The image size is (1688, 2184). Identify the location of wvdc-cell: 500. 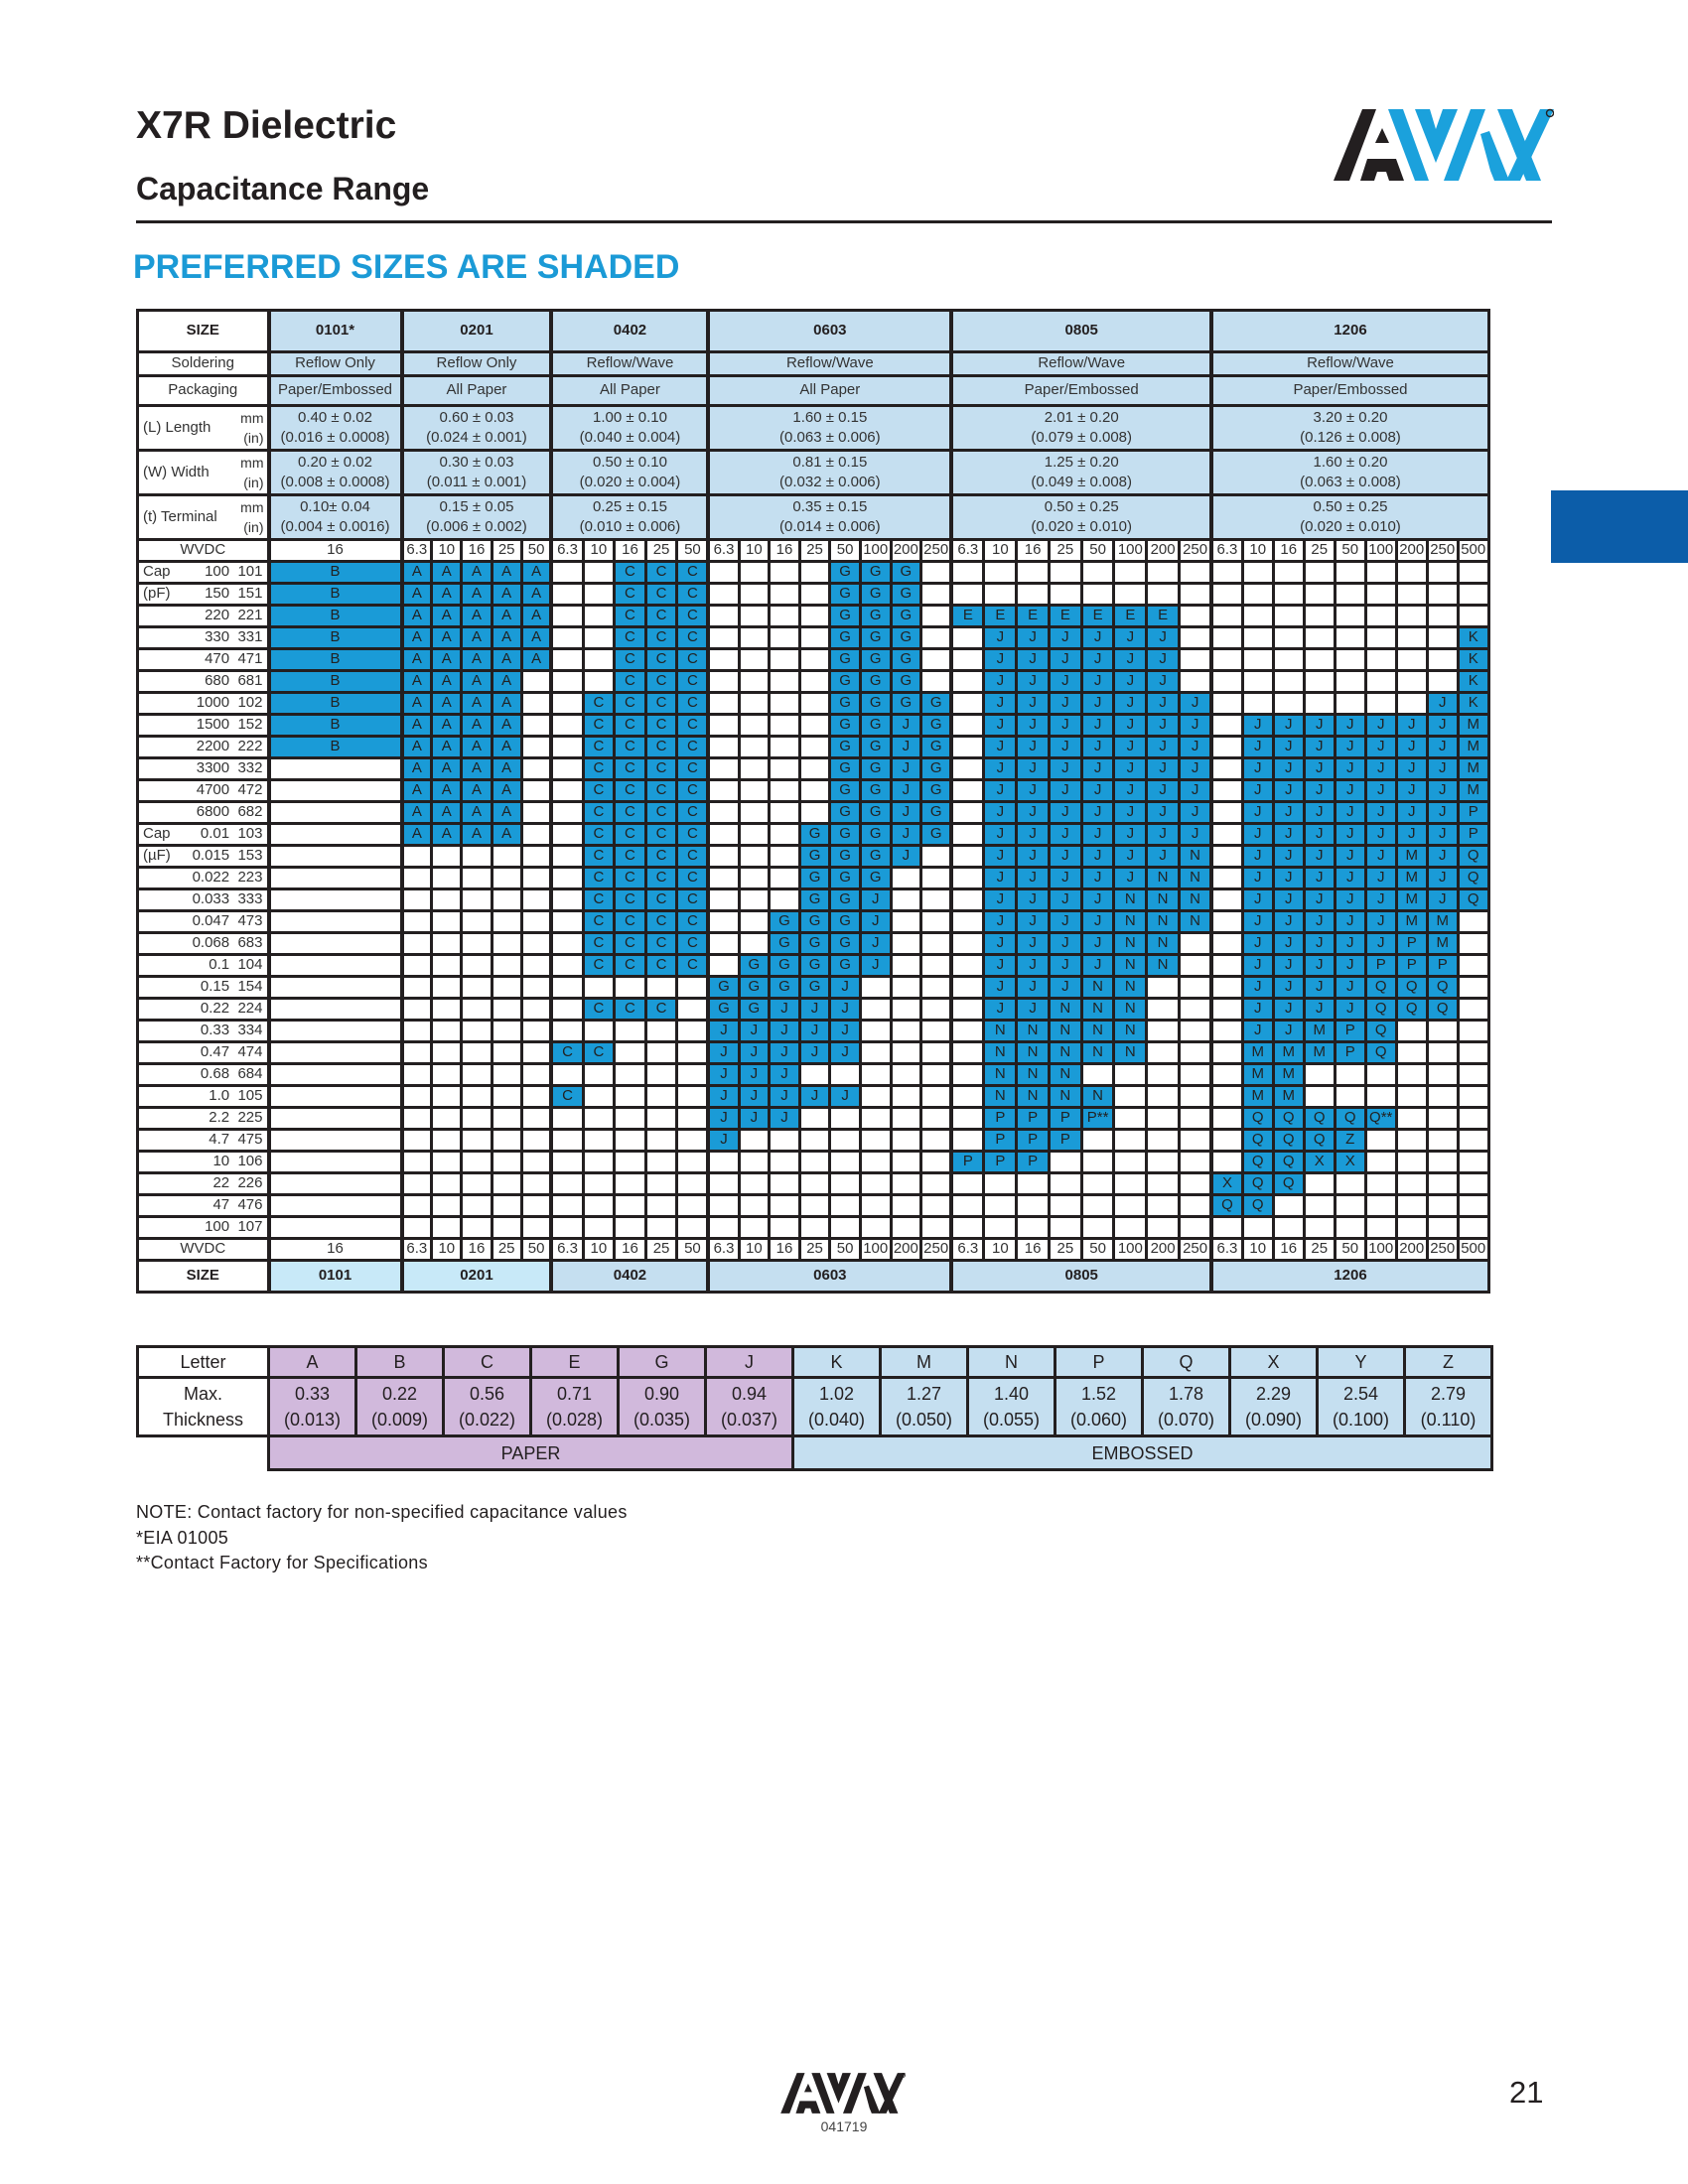
(1473, 1249).